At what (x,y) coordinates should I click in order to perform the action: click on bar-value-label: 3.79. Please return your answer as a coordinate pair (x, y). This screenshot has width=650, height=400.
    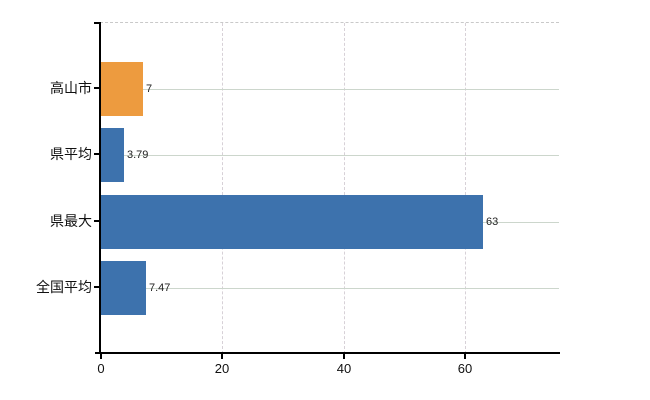
    Looking at the image, I should click on (138, 155).